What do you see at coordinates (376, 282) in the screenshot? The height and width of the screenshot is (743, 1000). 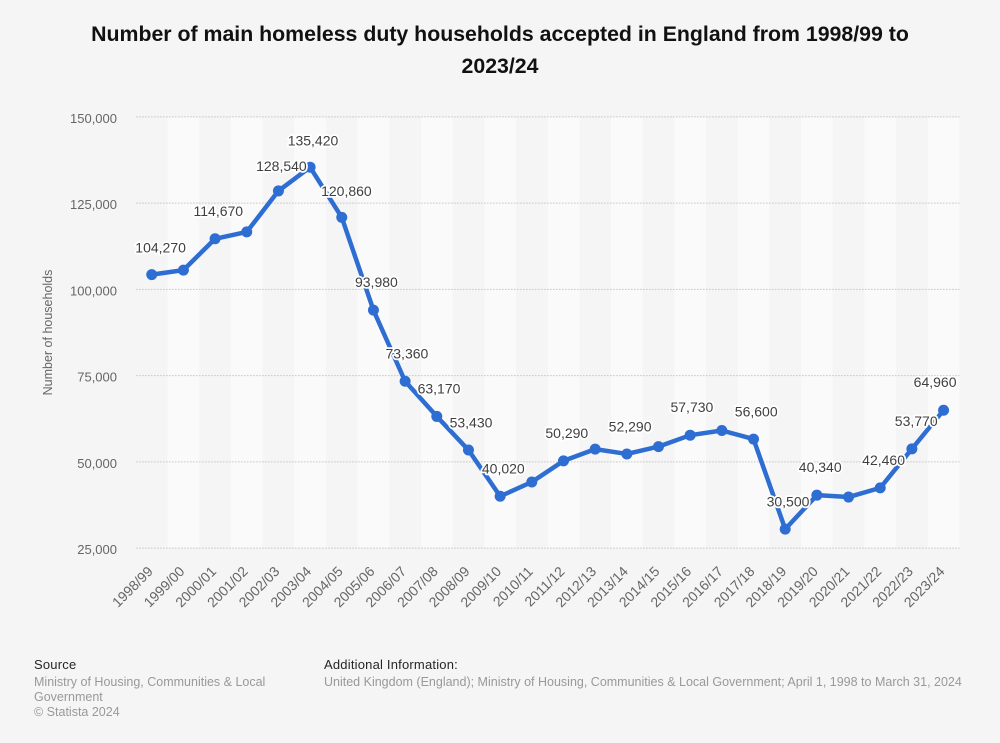 I see `svg-text: 93,980` at bounding box center [376, 282].